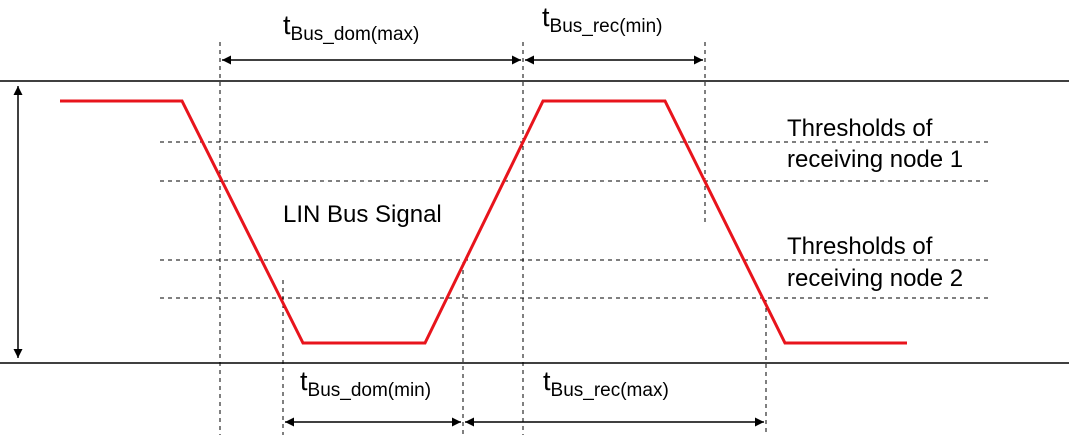 The width and height of the screenshot is (1069, 439). I want to click on label-t-bus-dom-min: tBus_dom(min), so click(365, 383).